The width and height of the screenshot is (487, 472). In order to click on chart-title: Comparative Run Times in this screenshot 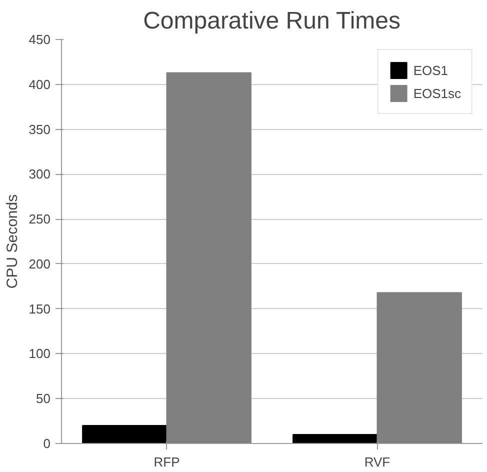, I will do `click(272, 21)`.